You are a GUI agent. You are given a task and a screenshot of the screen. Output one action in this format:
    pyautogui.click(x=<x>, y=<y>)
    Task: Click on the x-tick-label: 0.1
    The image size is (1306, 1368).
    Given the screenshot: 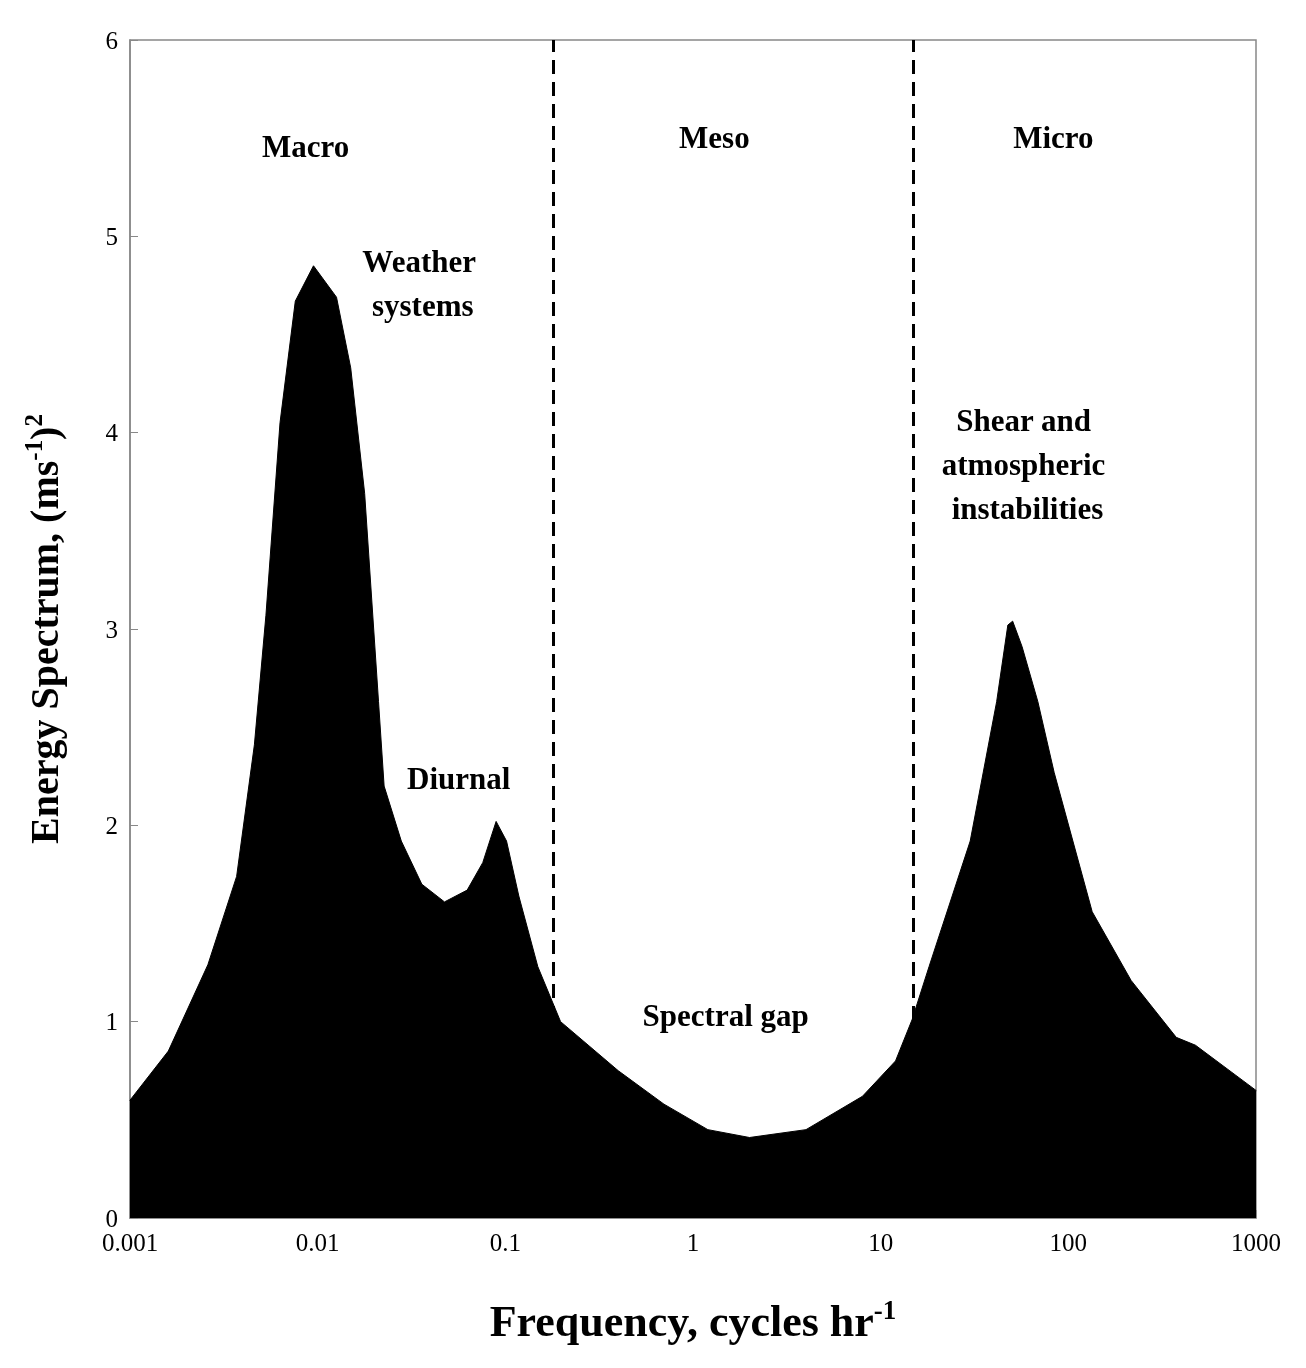 What is the action you would take?
    pyautogui.click(x=505, y=1242)
    